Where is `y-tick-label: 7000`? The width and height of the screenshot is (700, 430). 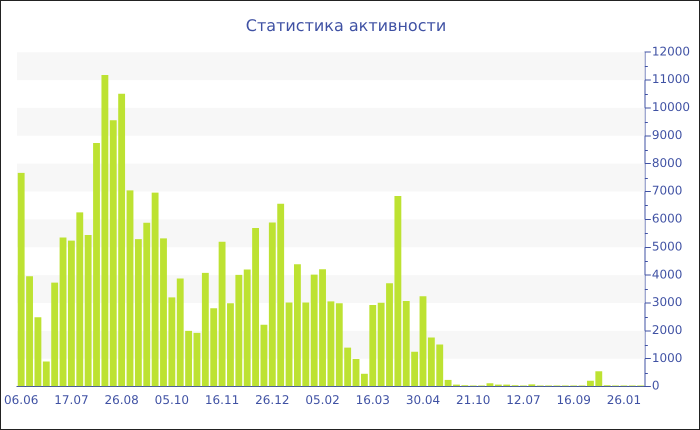 y-tick-label: 7000 is located at coordinates (667, 191).